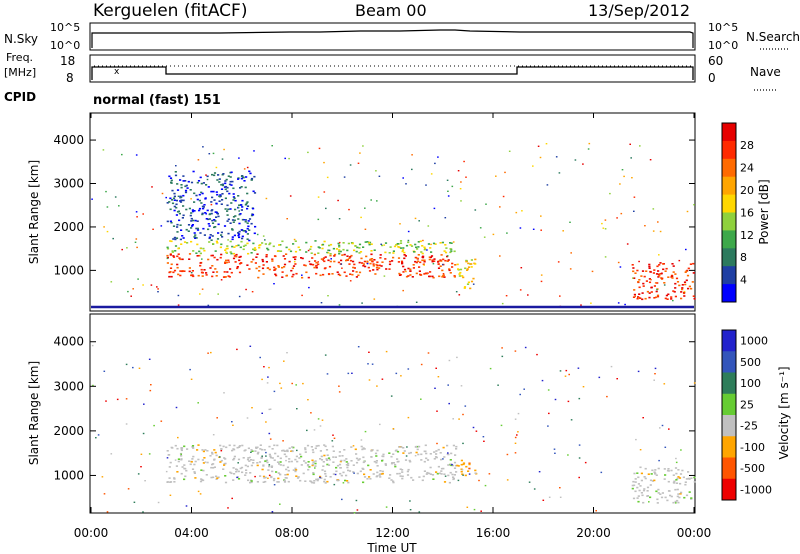 This screenshot has height=554, width=800. What do you see at coordinates (70, 78) in the screenshot?
I see `freq-left-tick-bottom: 8` at bounding box center [70, 78].